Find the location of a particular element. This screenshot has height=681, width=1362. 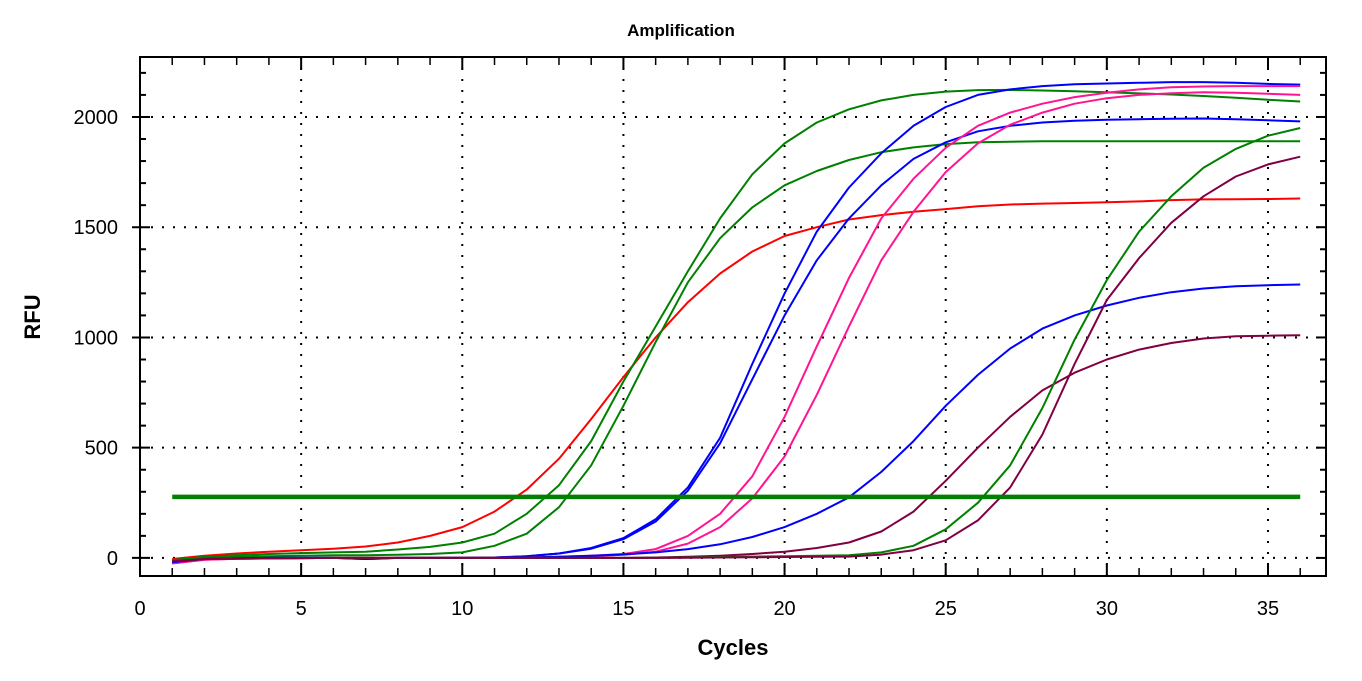

y-tick-label: 1000 is located at coordinates (96, 338).